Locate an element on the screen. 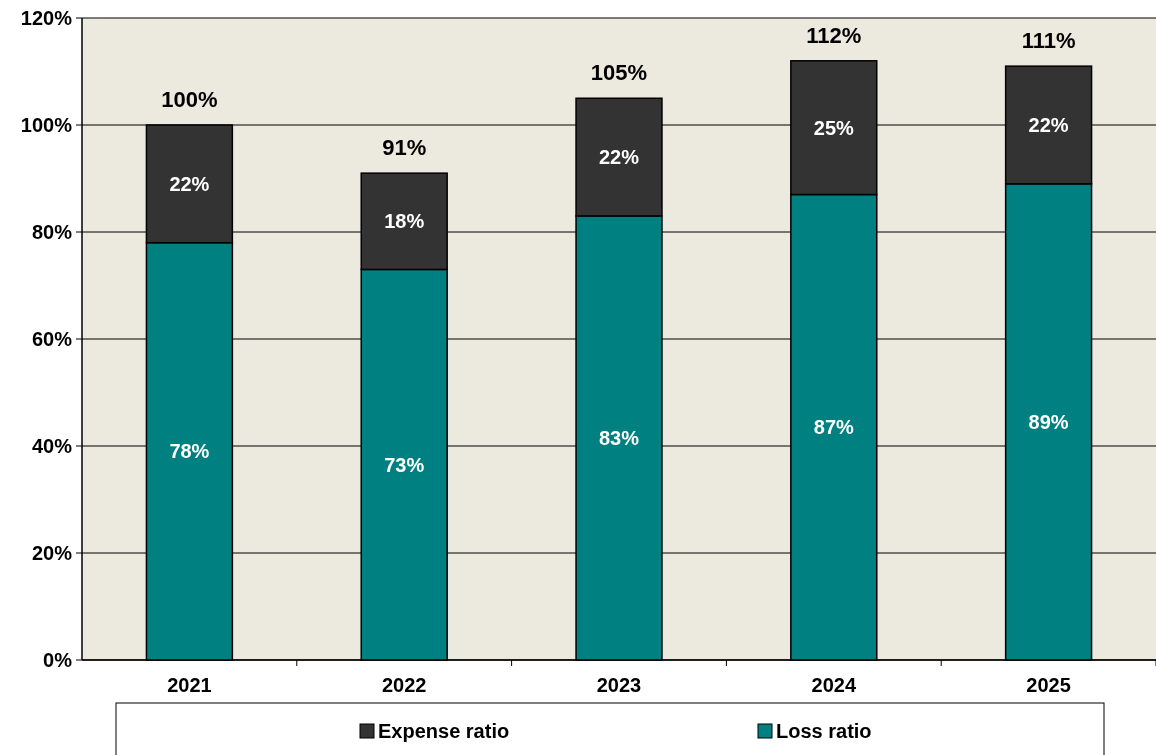 This screenshot has width=1156, height=755. data-label: 18% is located at coordinates (404, 221).